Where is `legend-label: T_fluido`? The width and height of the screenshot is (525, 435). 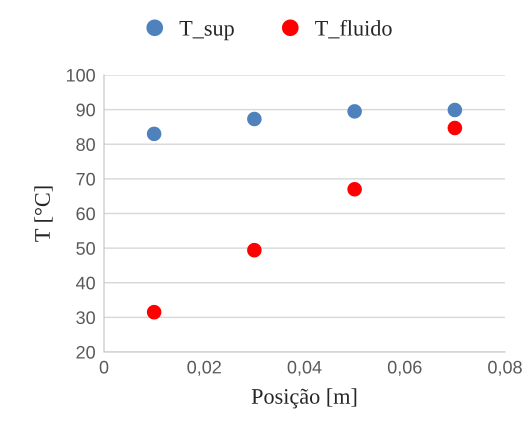
legend-label: T_fluido is located at coordinates (353, 29).